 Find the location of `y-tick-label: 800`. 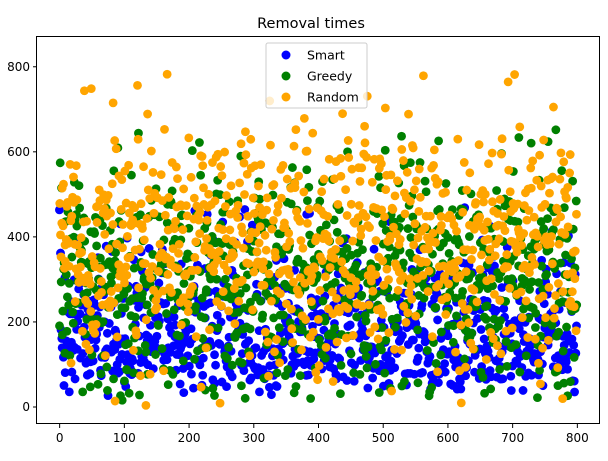

y-tick-label: 800 is located at coordinates (18, 67).